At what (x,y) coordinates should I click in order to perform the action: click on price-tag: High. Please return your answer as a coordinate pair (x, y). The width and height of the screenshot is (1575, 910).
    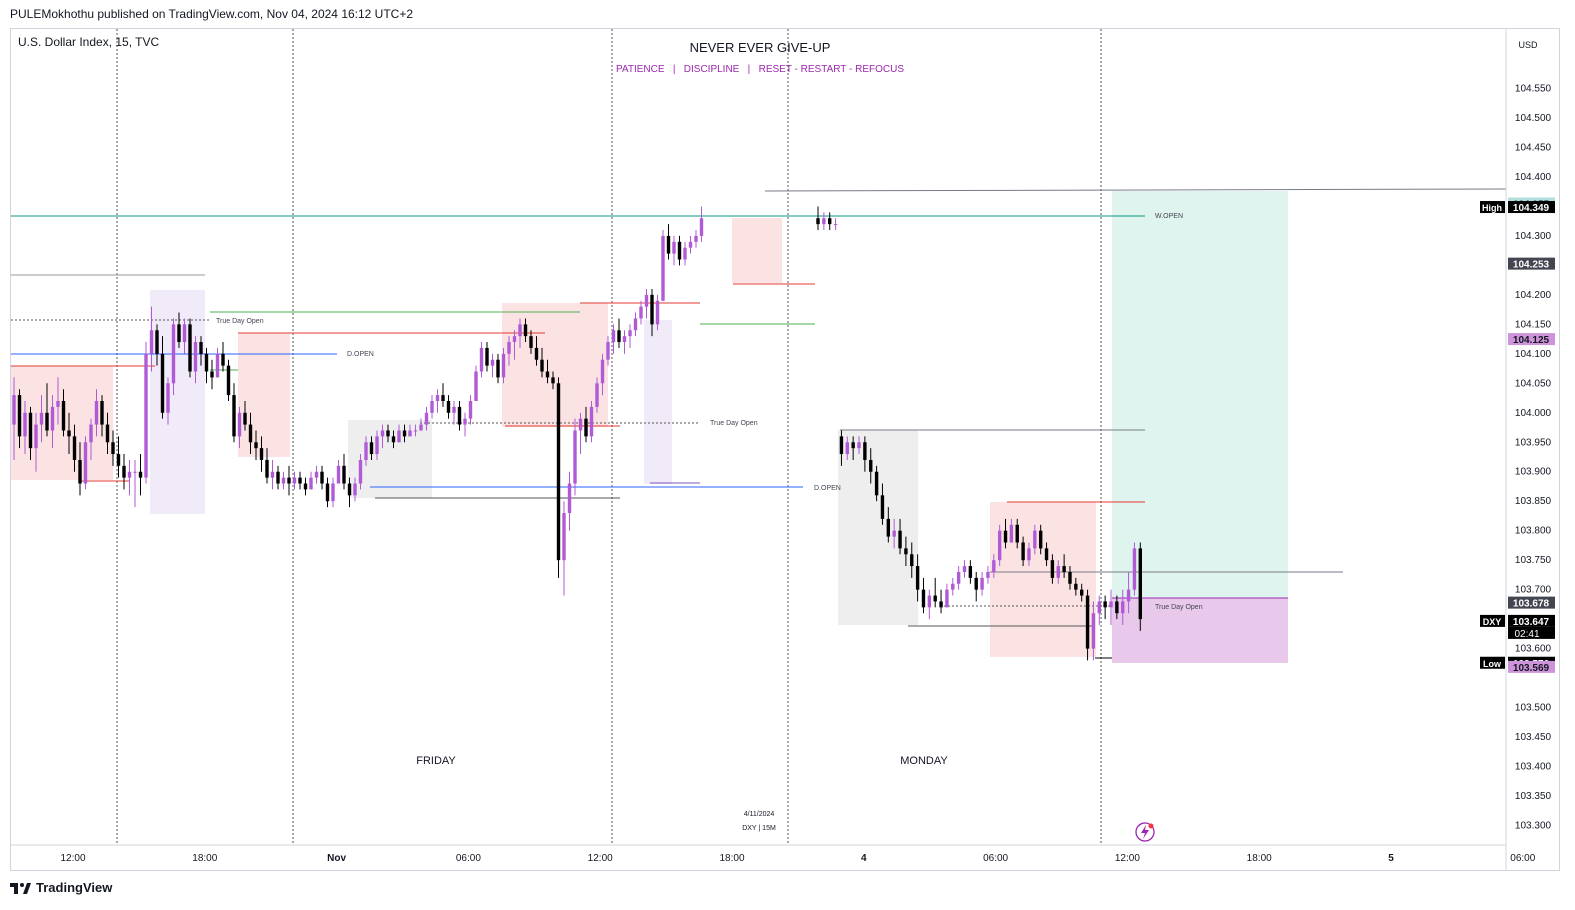
    Looking at the image, I should click on (1492, 208).